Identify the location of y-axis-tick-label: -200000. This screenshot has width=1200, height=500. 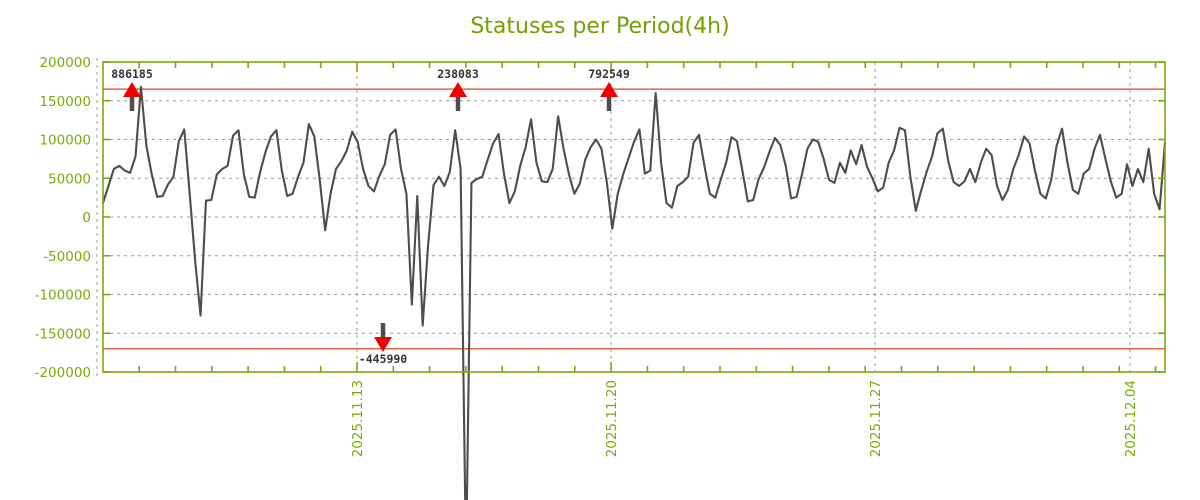
(63, 373).